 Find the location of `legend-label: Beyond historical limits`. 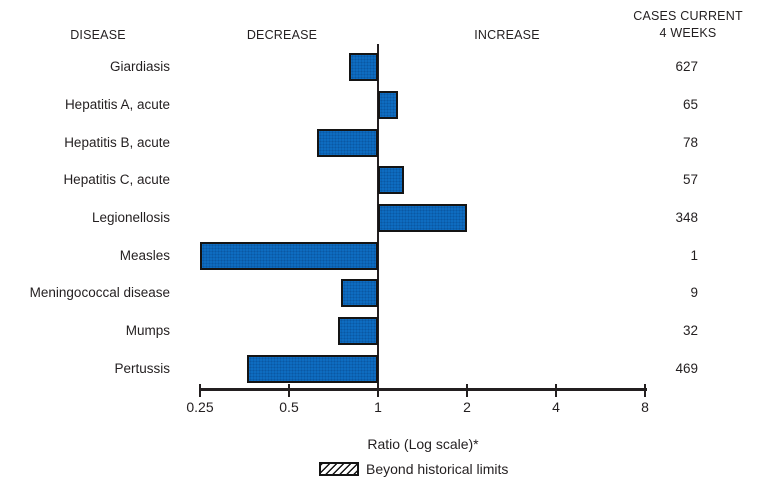

legend-label: Beyond historical limits is located at coordinates (437, 469).